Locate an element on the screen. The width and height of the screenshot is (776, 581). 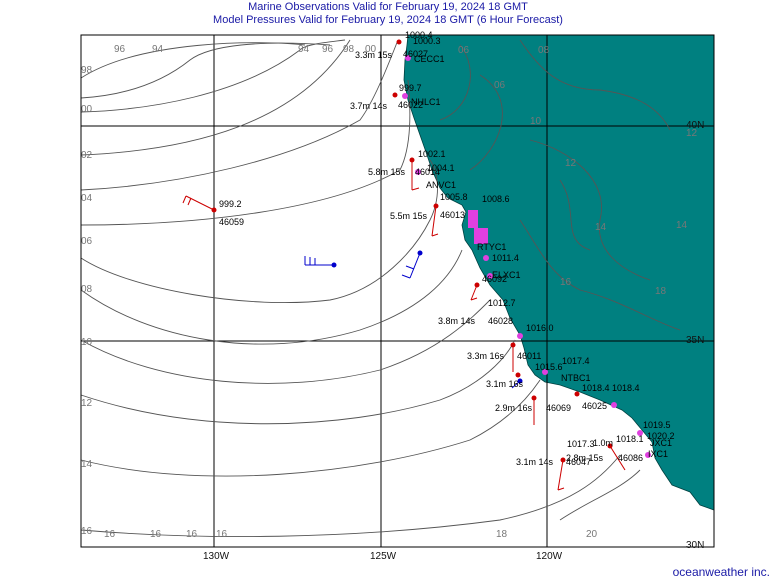
obs-label: 46014 is located at coordinates (427, 172).